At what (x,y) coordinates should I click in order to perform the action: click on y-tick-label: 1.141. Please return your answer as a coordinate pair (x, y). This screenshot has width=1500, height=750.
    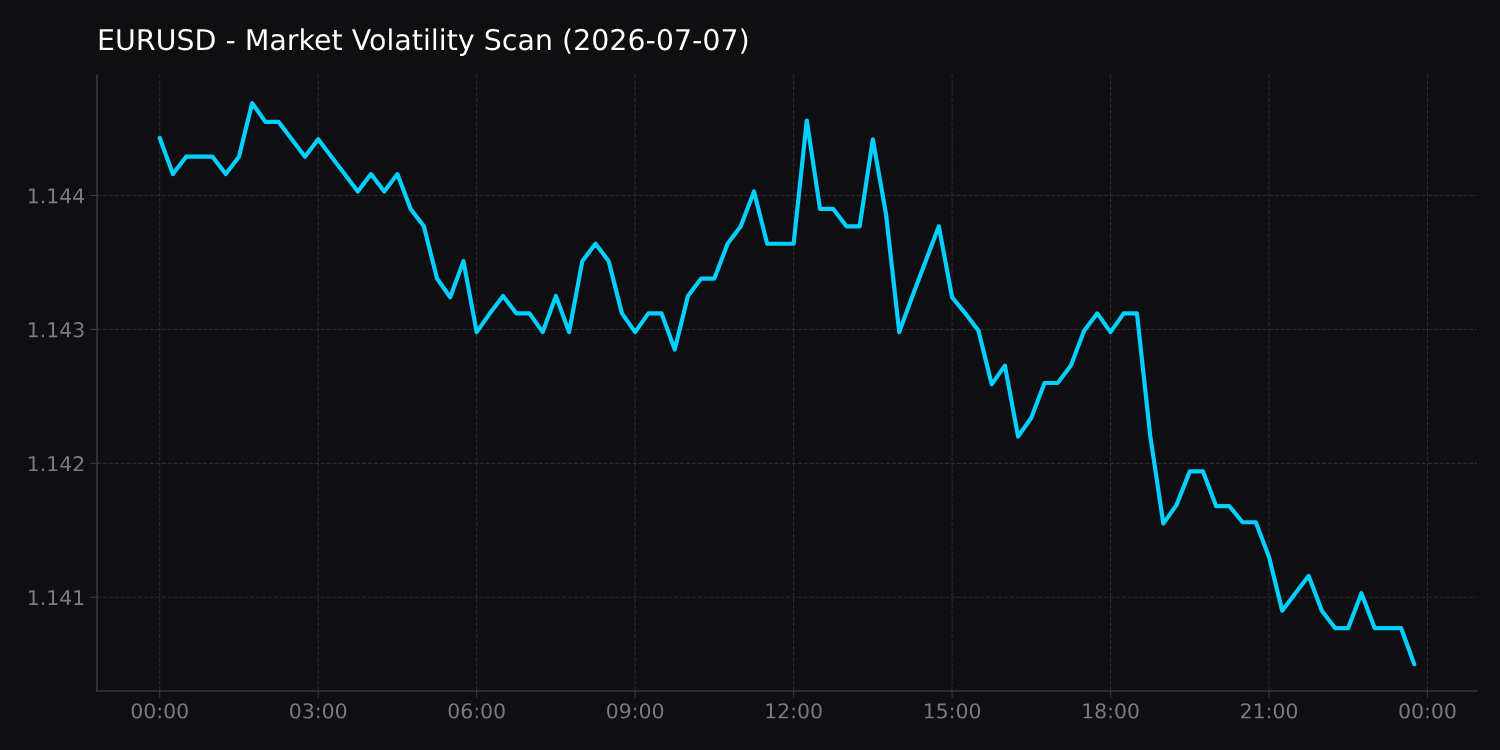
    Looking at the image, I should click on (56, 598).